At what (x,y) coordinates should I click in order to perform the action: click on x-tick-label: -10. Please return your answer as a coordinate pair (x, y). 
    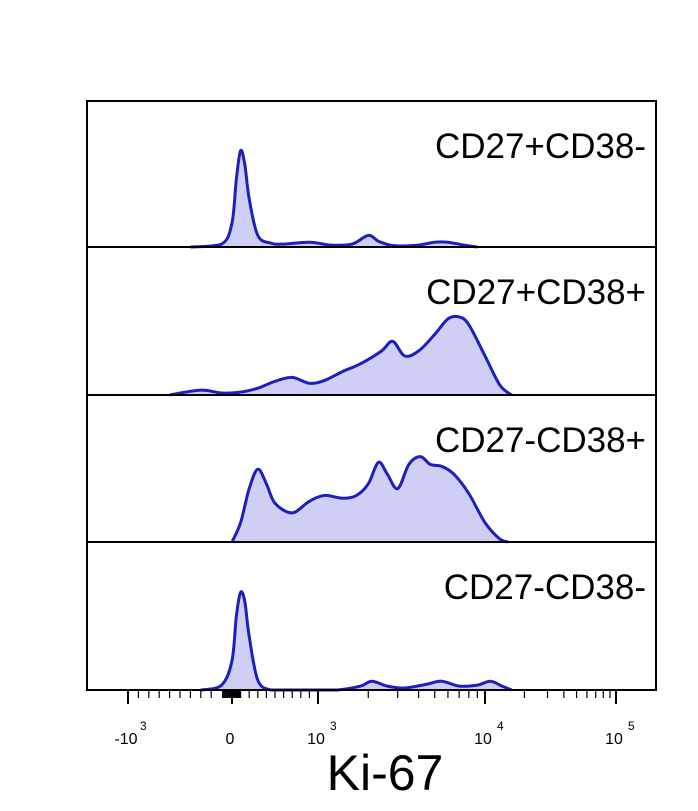
    Looking at the image, I should click on (125, 739).